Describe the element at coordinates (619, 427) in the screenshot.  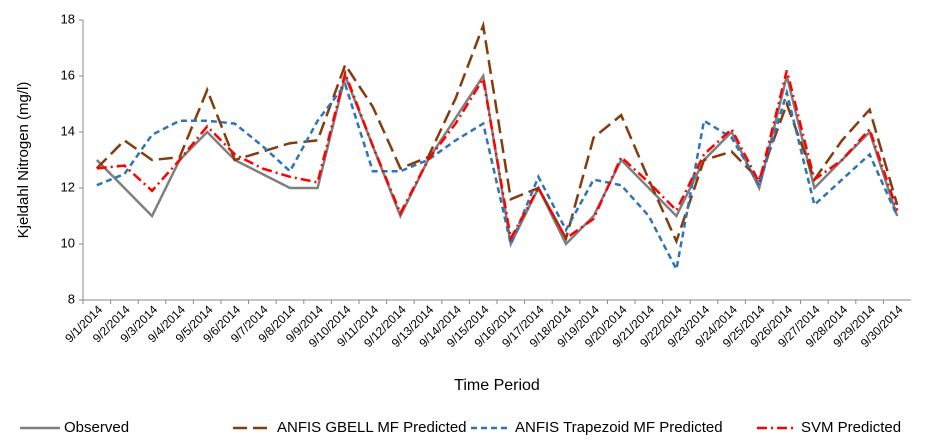
I see `legend-label: ANFIS Trapezoid MF Predicted` at that location.